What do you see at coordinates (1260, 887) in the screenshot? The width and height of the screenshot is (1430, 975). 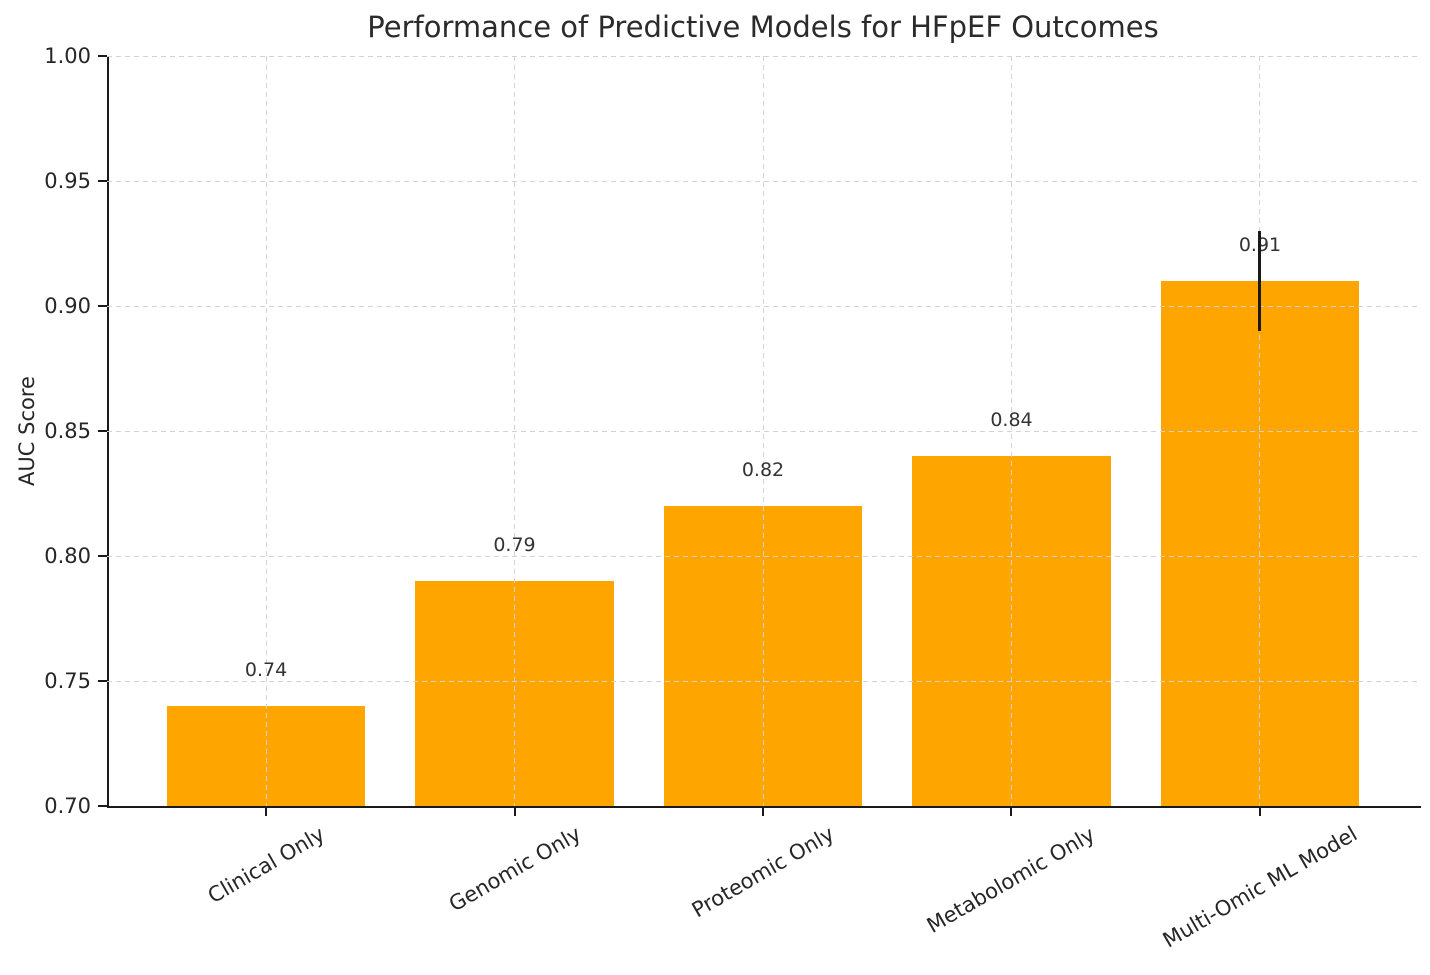 I see `x-tick-label: Multi-Omic ML Model` at bounding box center [1260, 887].